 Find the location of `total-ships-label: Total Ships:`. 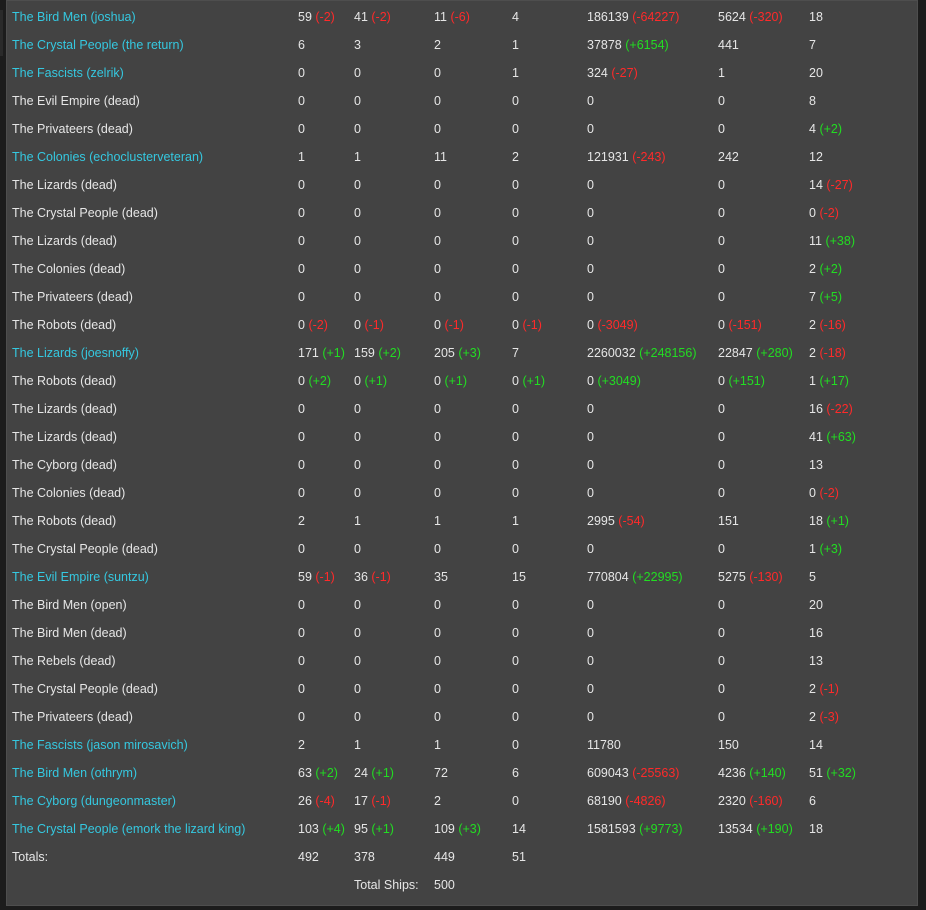

total-ships-label: Total Ships: is located at coordinates (386, 885).